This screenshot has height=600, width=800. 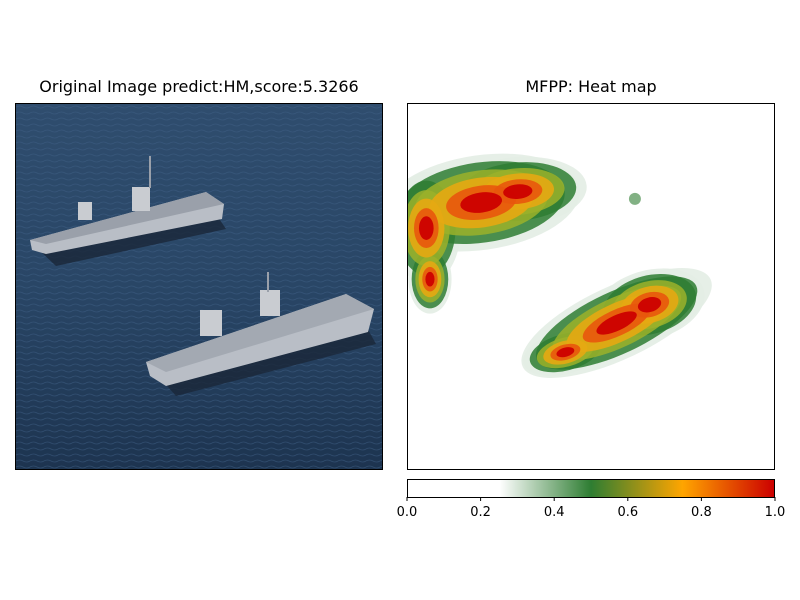 I want to click on heatmap-plot, so click(x=560, y=265).